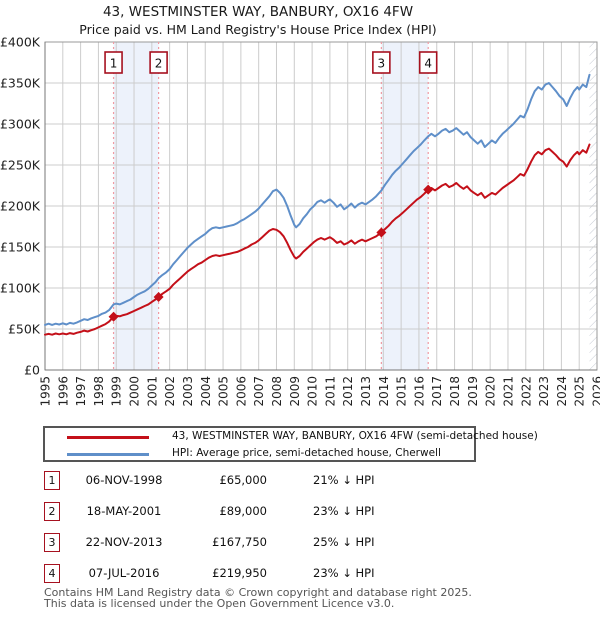  What do you see at coordinates (295, 391) in the screenshot?
I see `x-axis-tick-label: 2009` at bounding box center [295, 391].